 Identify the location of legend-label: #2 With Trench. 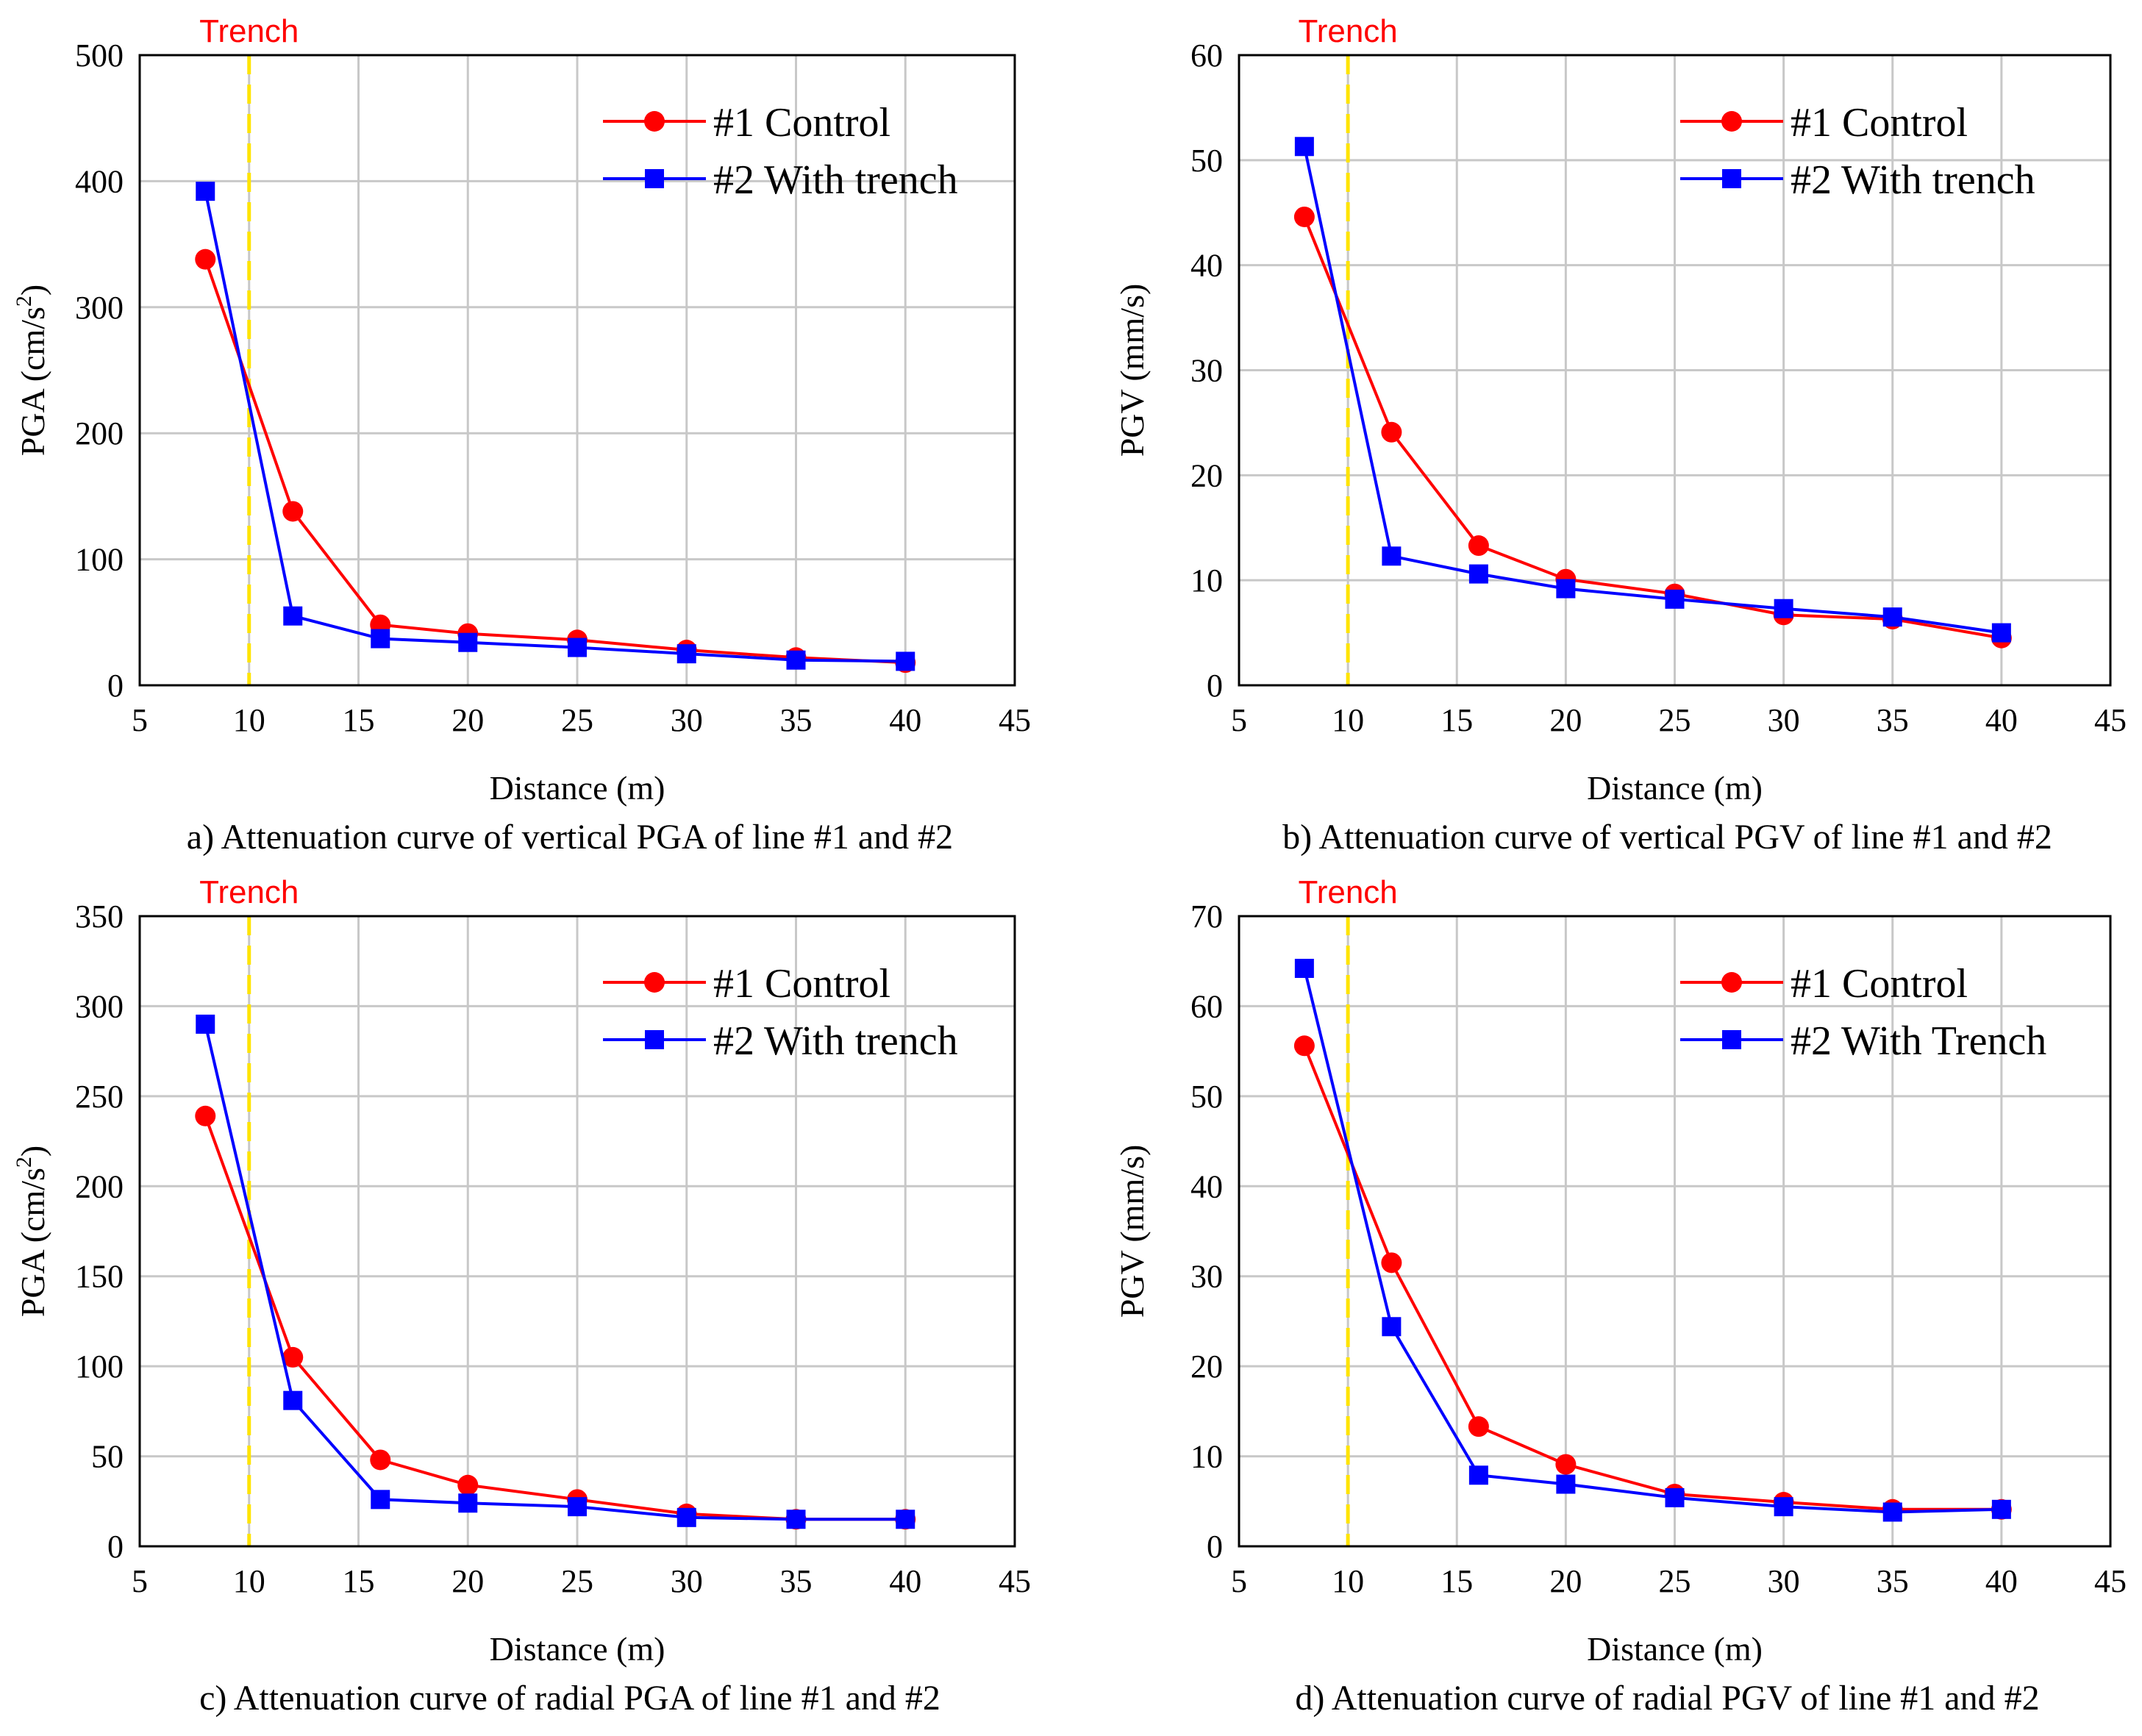
(1918, 1041).